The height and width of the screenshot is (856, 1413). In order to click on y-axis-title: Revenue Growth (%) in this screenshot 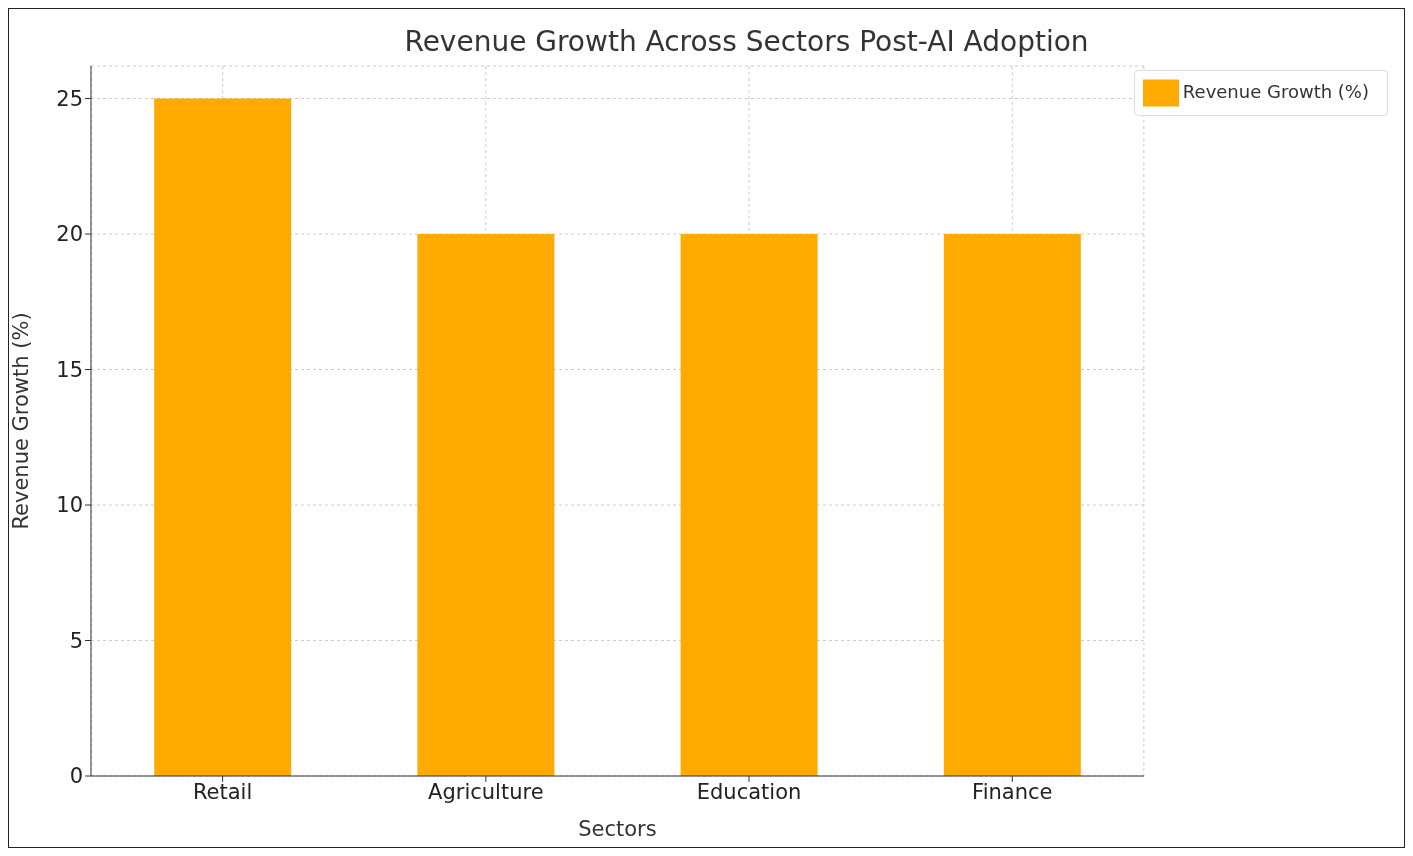, I will do `click(21, 421)`.